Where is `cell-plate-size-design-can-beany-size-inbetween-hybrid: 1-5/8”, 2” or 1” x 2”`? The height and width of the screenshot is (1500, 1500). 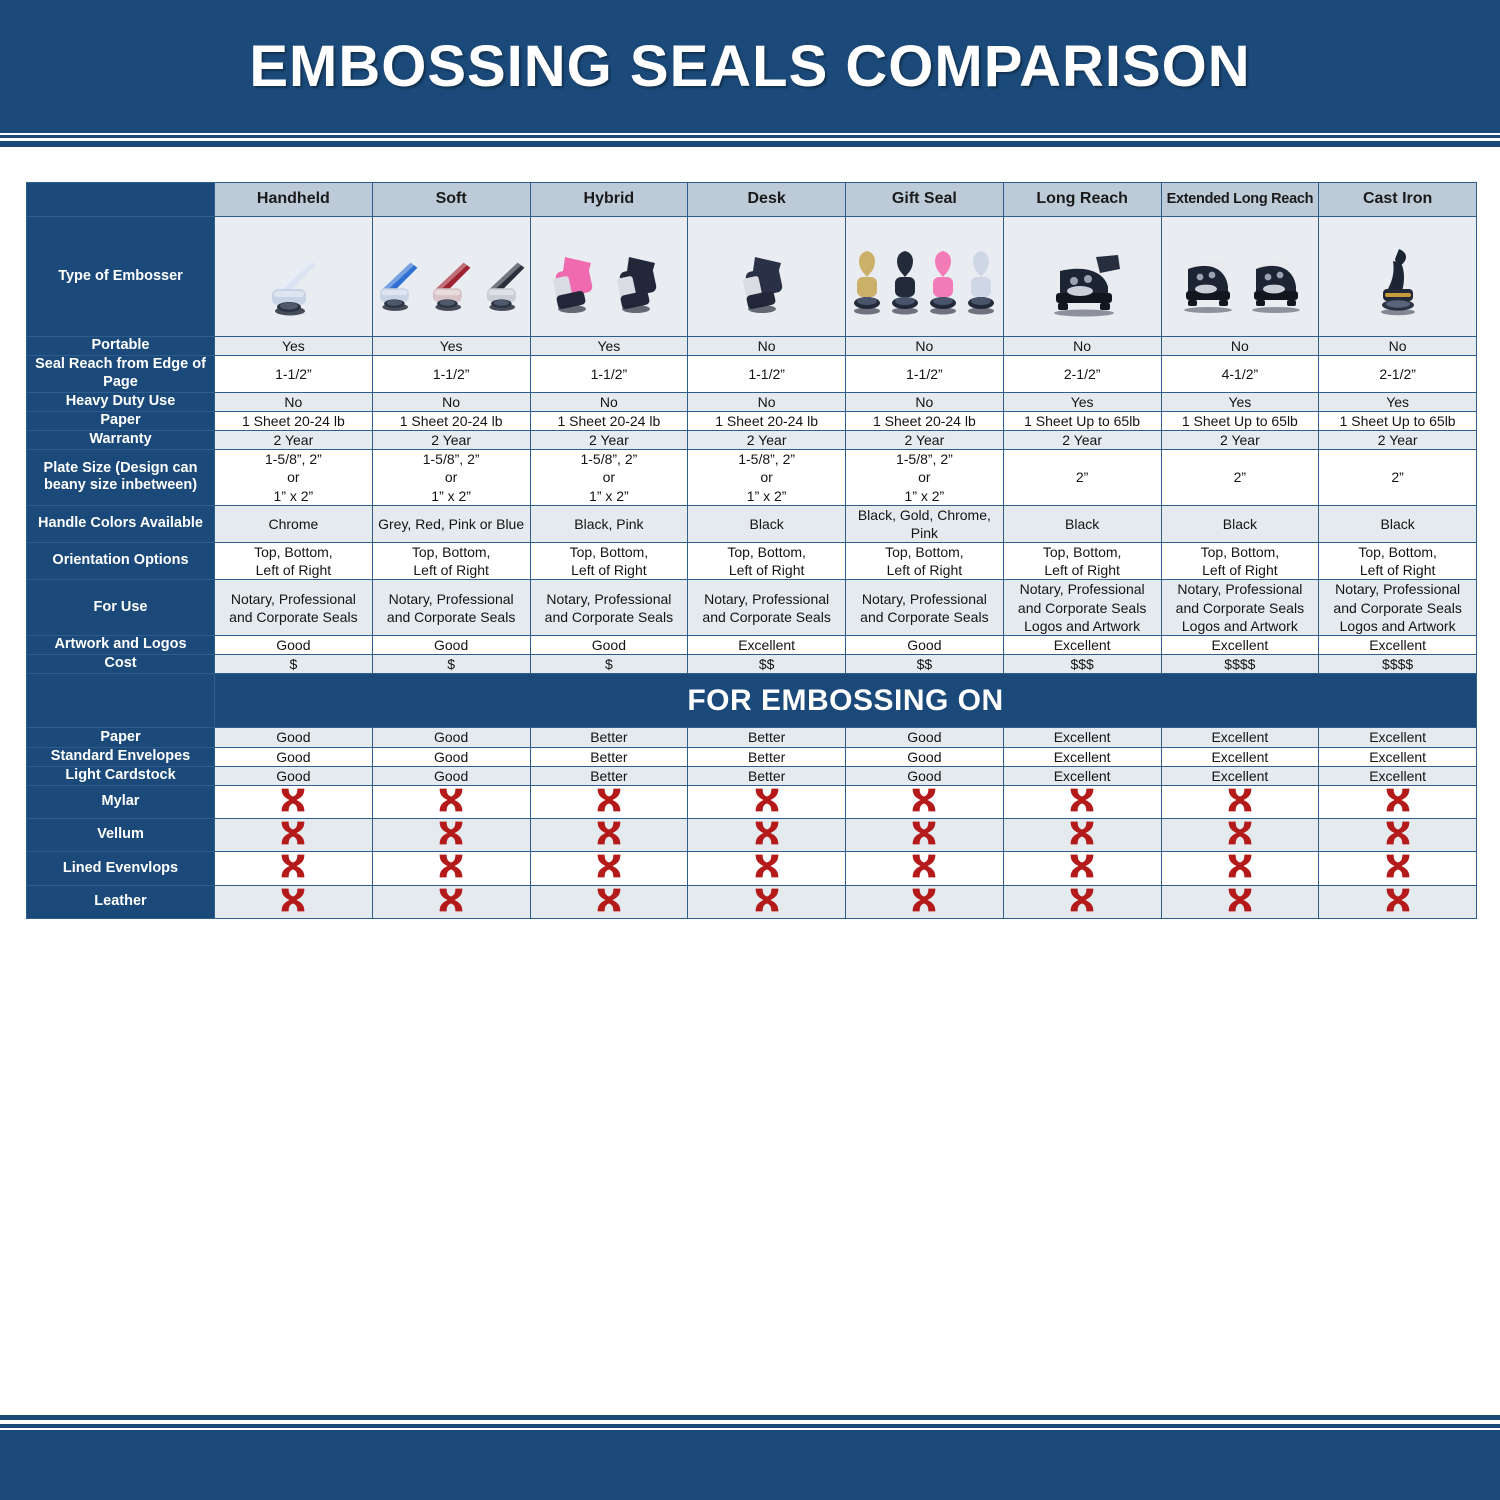
cell-plate-size-design-can-beany-size-inbetween-hybrid: 1-5/8”, 2” or 1” x 2” is located at coordinates (609, 477).